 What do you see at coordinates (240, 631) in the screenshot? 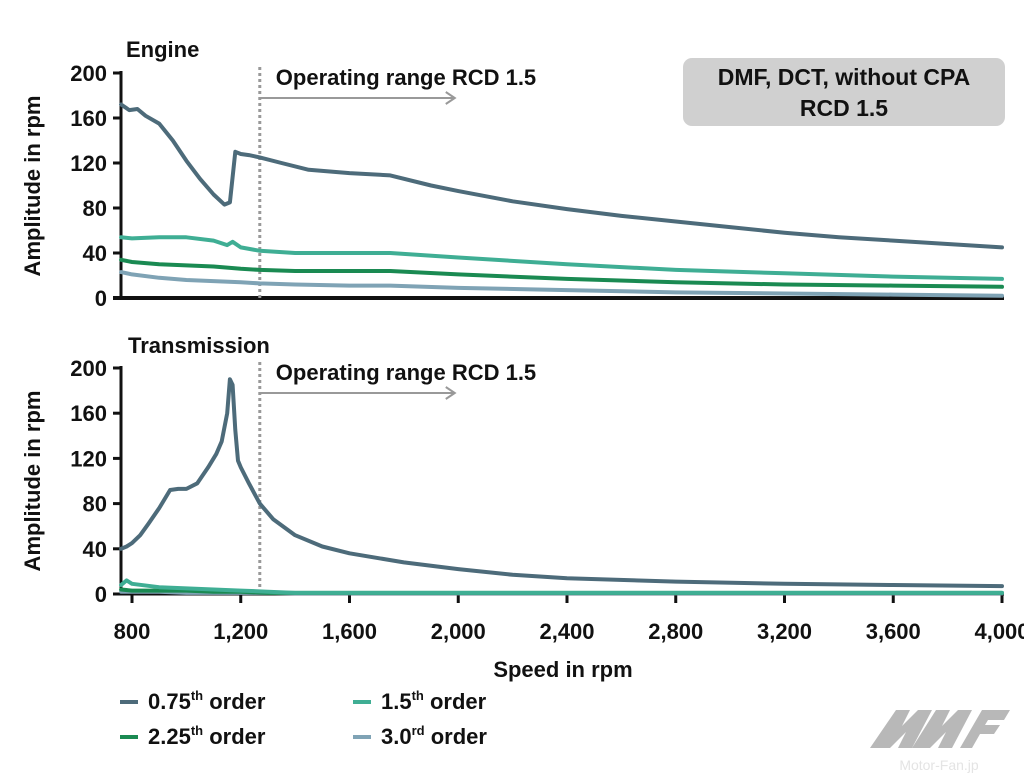
I see `x-tick-label: 1,200` at bounding box center [240, 631].